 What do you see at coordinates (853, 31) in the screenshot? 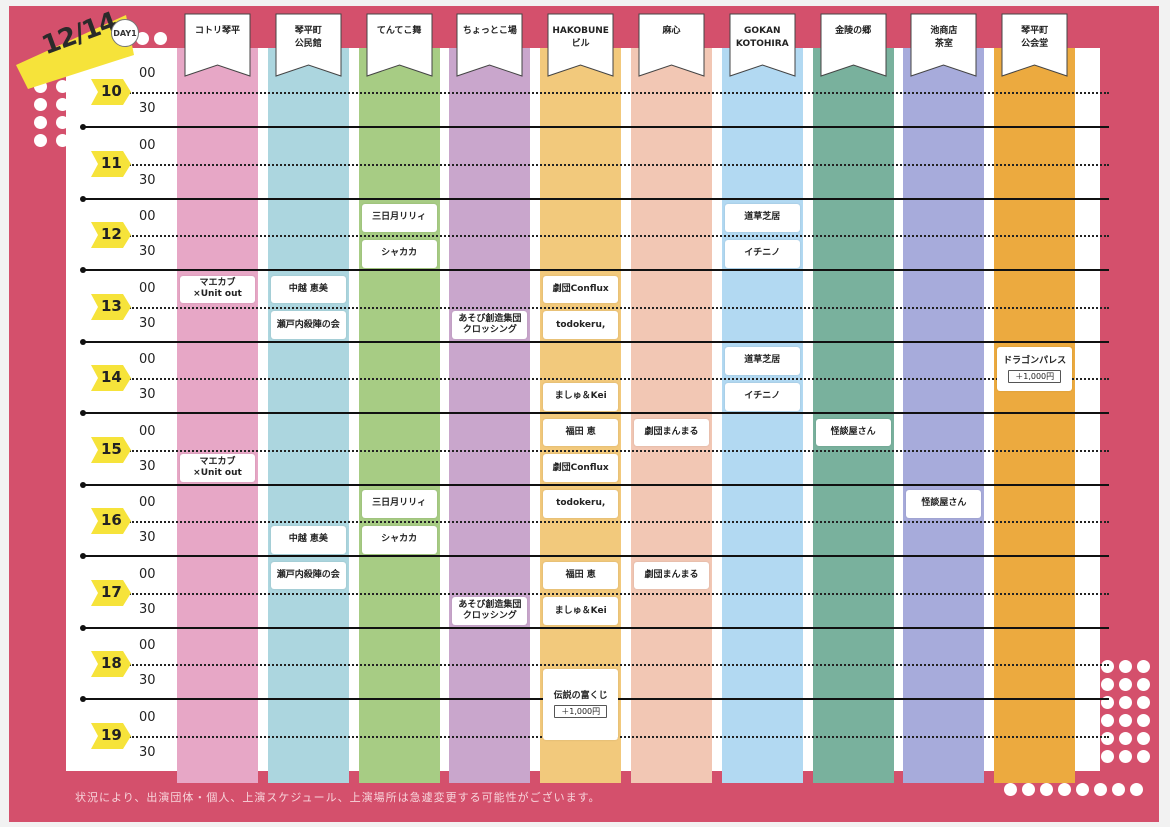
I see `venue-name: 金陵の郷` at bounding box center [853, 31].